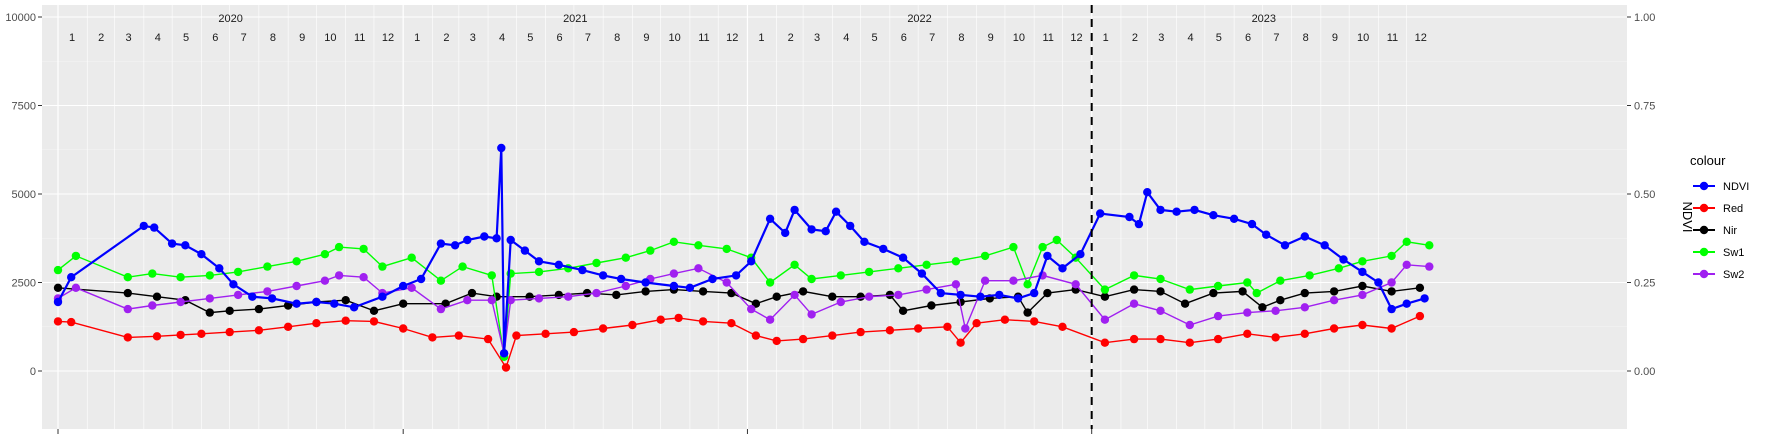 Image resolution: width=1773 pixels, height=447 pixels. What do you see at coordinates (1687, 216) in the screenshot?
I see `right-axis-title: NDVI` at bounding box center [1687, 216].